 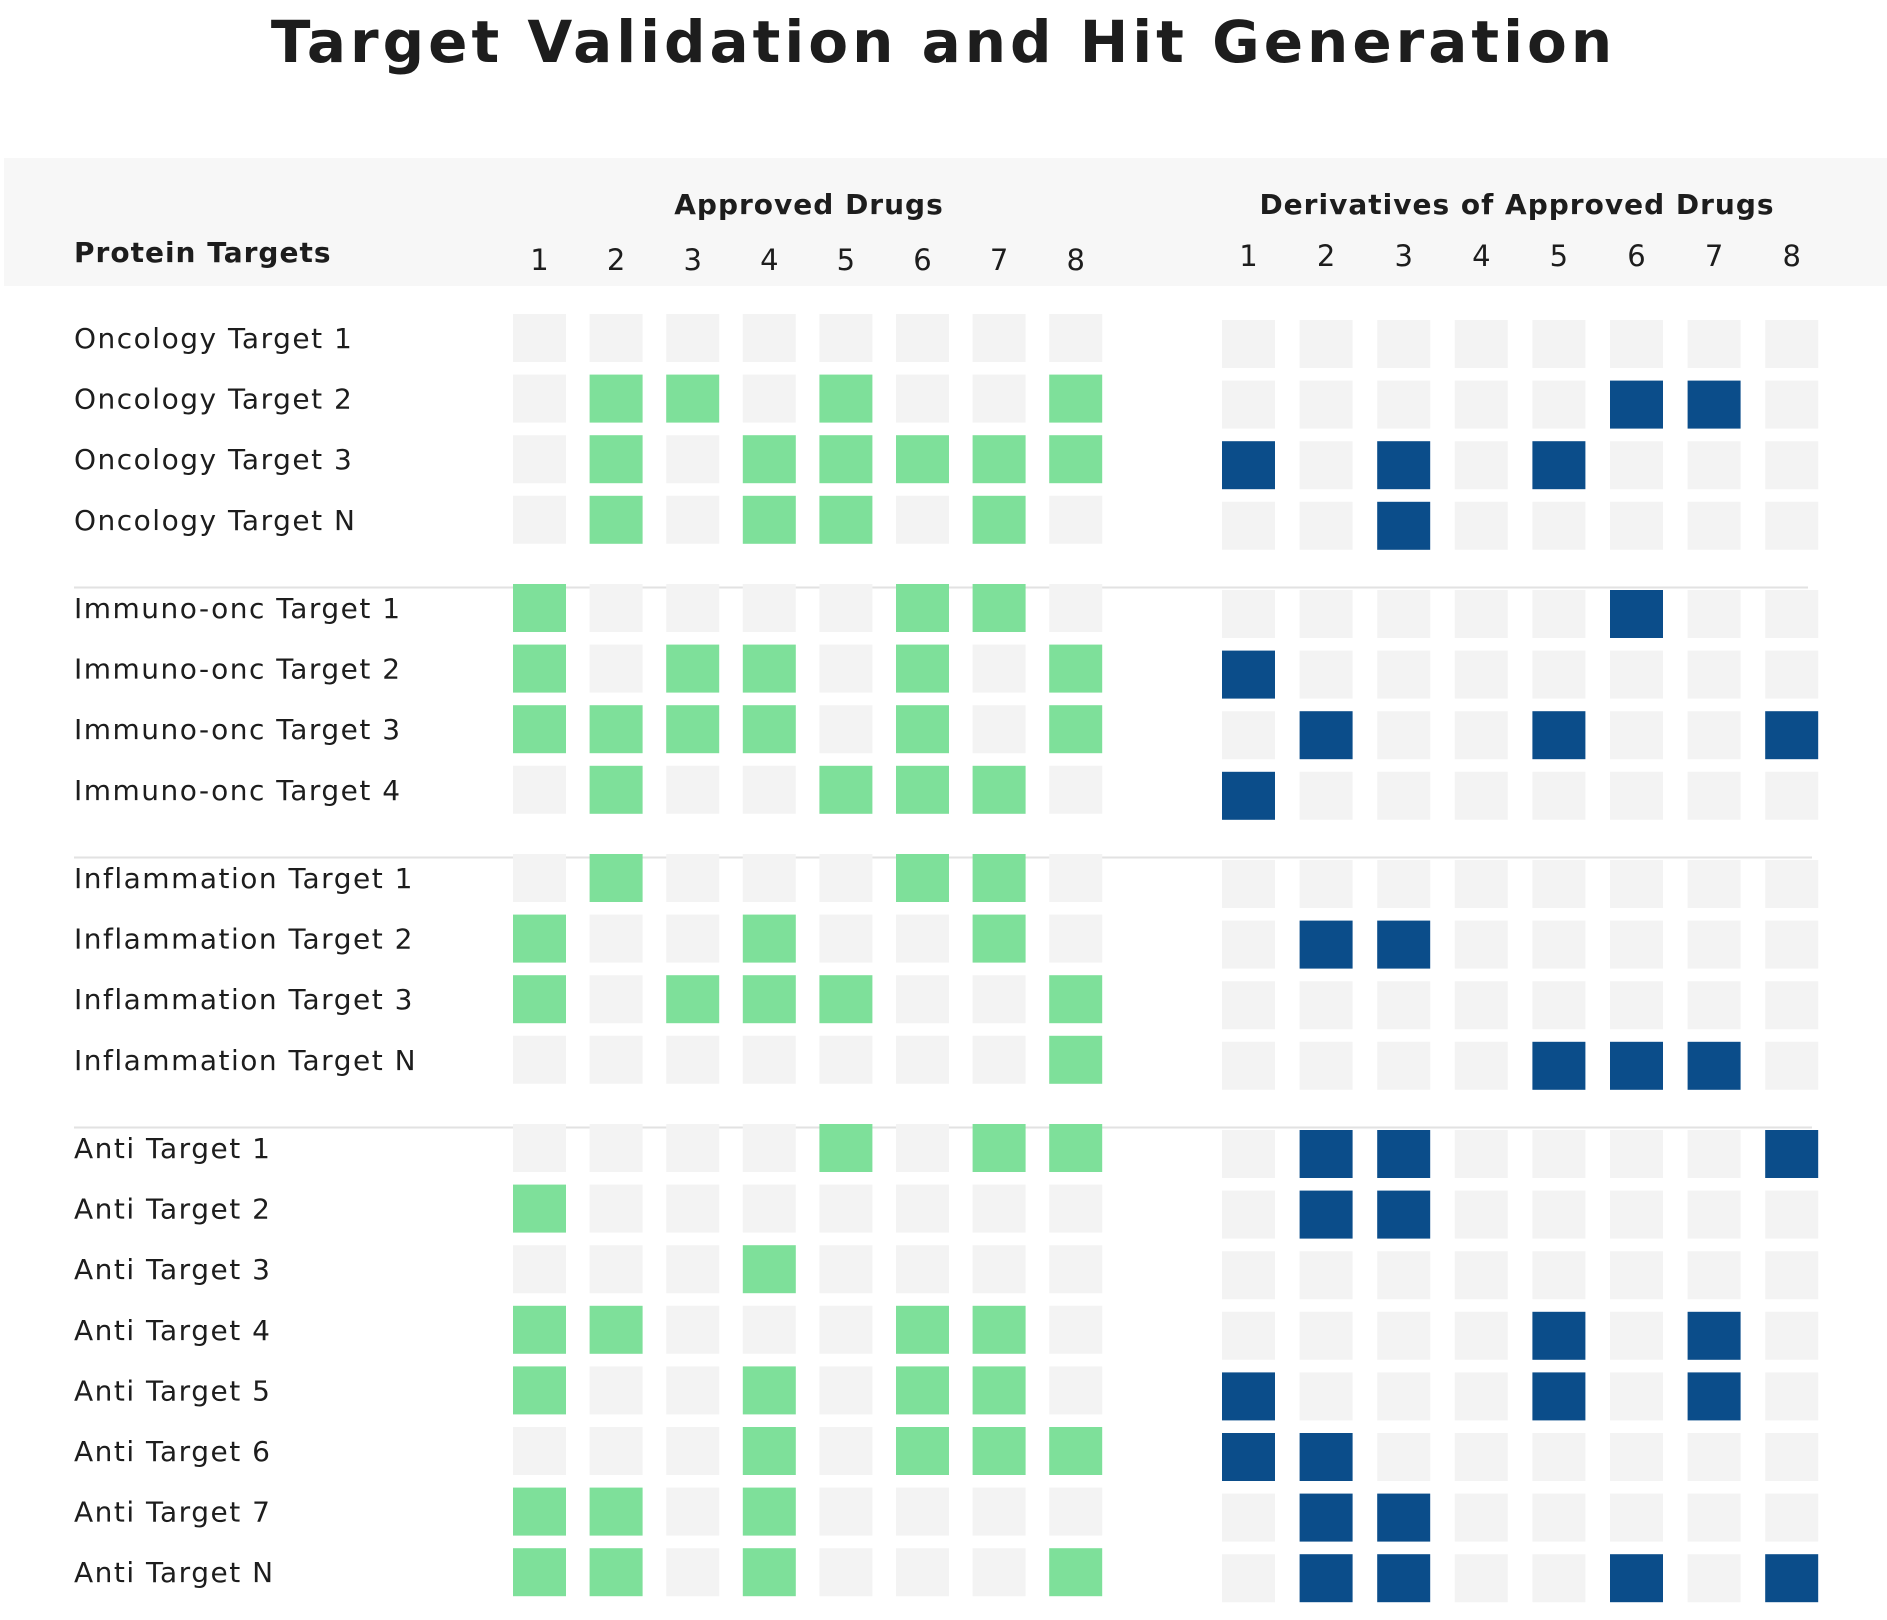 I want to click on row-label: Oncology Target 1, so click(x=213, y=338).